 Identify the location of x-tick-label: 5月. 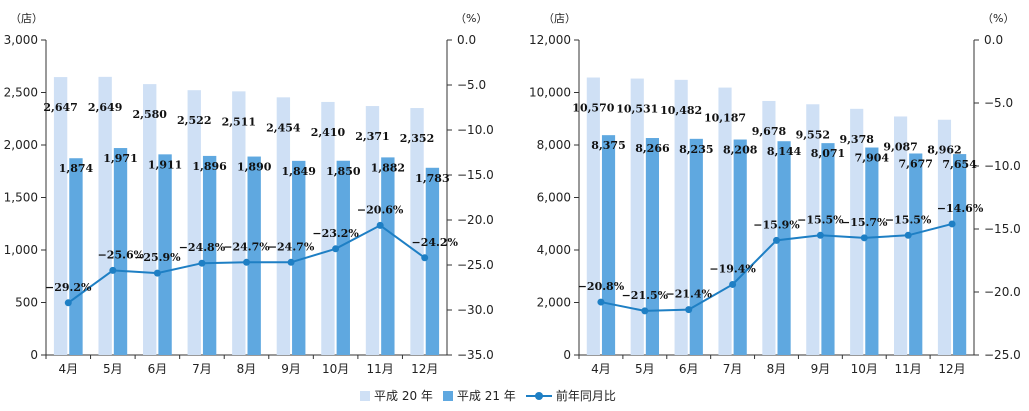
(113, 369).